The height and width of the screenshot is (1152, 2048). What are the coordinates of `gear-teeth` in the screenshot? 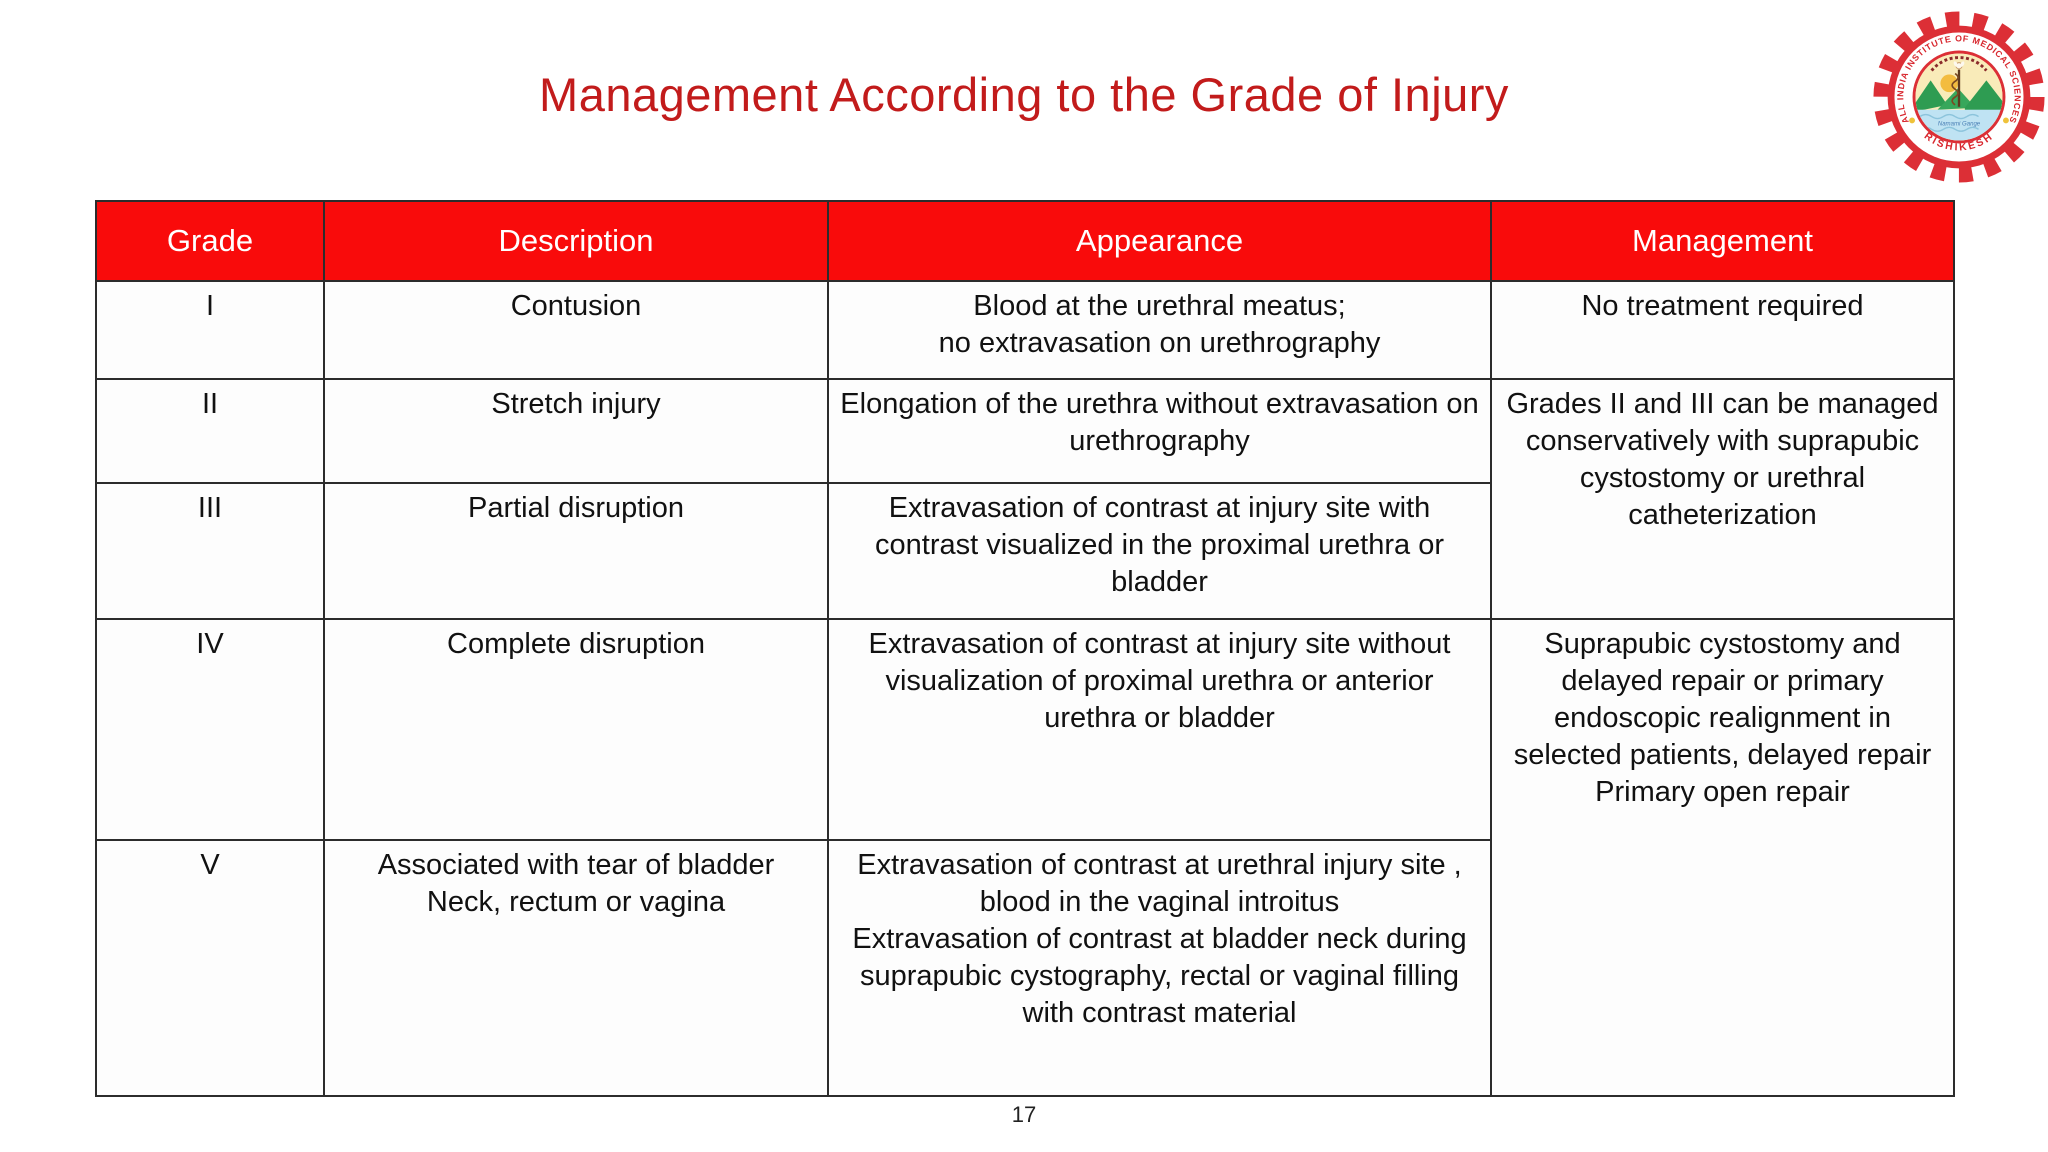 It's located at (1959, 97).